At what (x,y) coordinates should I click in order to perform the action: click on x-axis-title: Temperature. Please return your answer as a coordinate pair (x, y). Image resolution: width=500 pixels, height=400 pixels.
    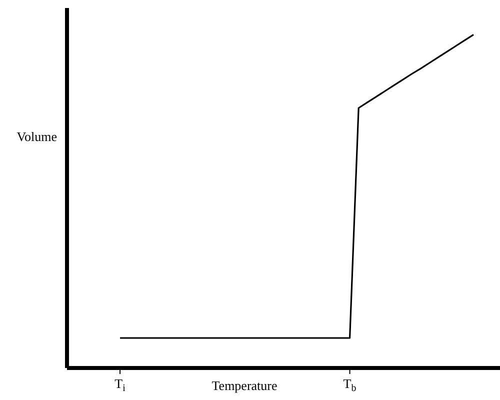
    Looking at the image, I should click on (245, 385).